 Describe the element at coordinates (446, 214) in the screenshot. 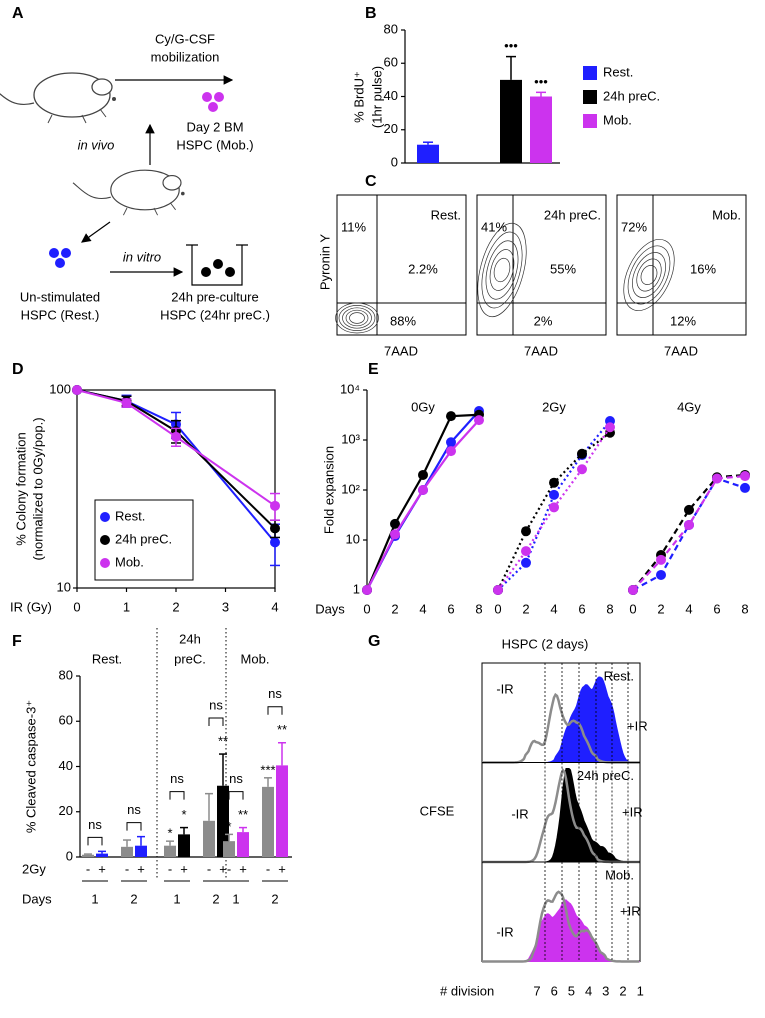

I see `plot-name: Rest.` at that location.